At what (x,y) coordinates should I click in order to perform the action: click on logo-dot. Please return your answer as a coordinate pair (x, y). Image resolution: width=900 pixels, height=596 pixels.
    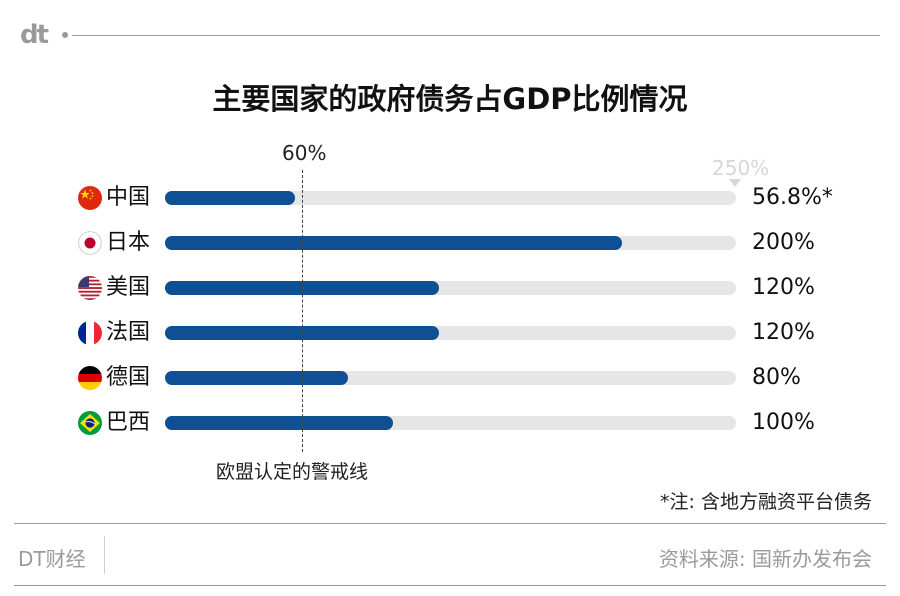
    Looking at the image, I should click on (65, 35).